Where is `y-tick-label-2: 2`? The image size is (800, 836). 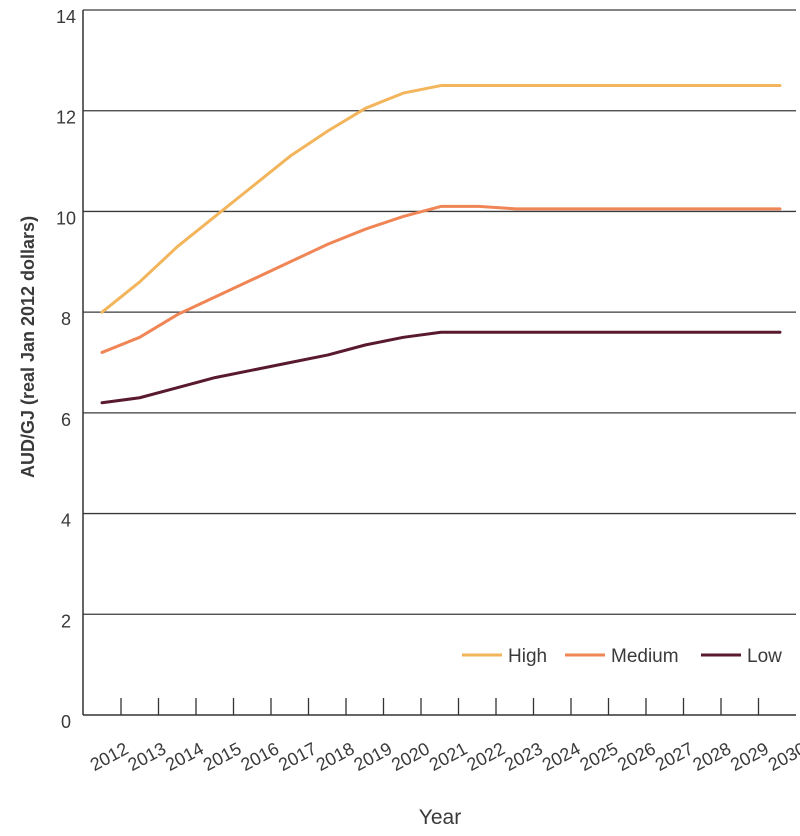 y-tick-label-2: 2 is located at coordinates (66, 621).